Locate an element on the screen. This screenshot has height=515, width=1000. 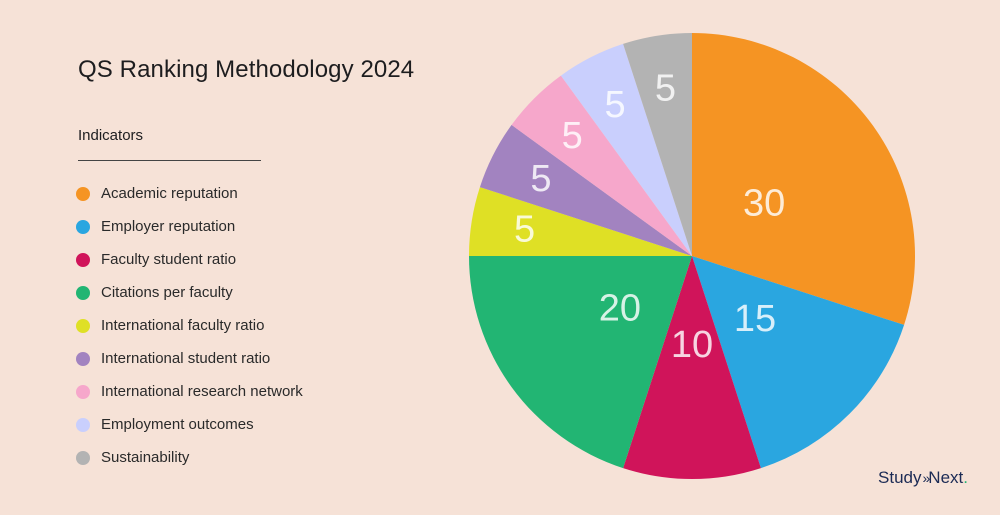
chevron-right-icon: » is located at coordinates (926, 478).